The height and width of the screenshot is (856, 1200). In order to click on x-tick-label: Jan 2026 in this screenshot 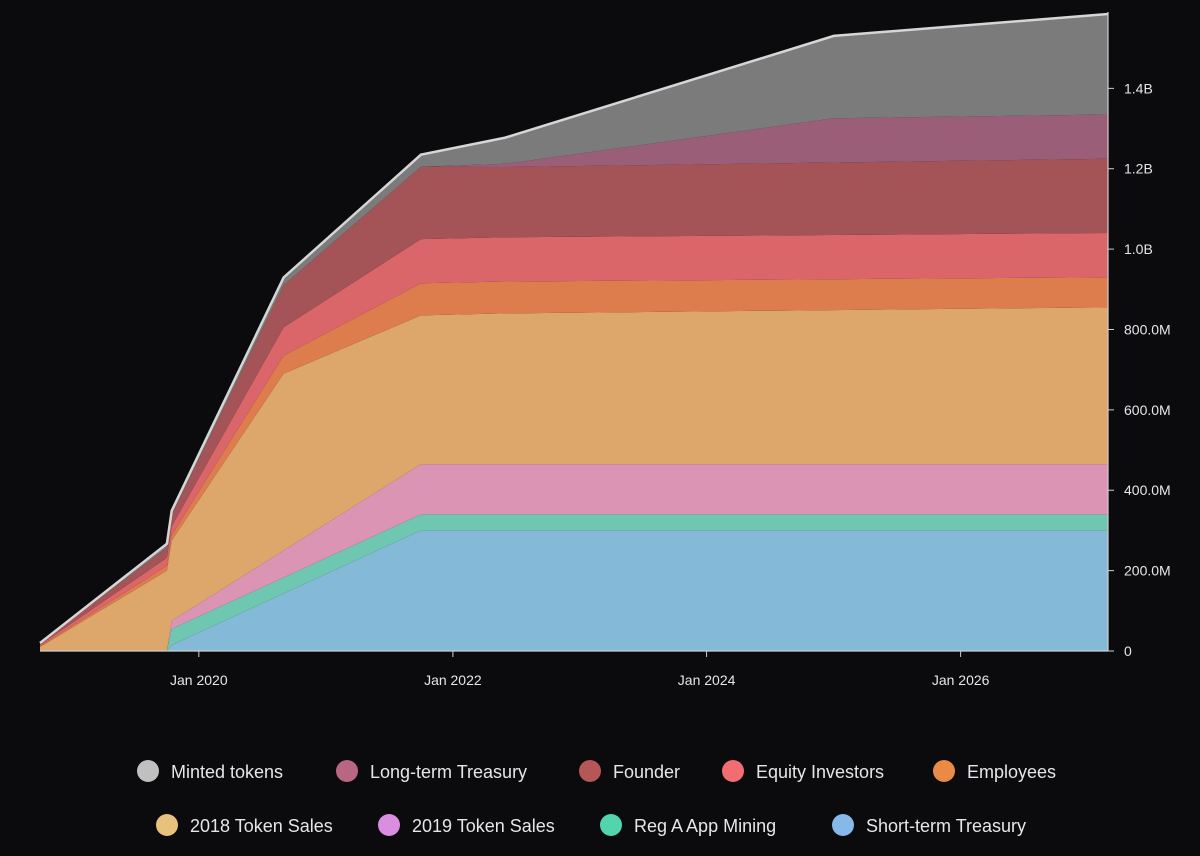, I will do `click(961, 680)`.